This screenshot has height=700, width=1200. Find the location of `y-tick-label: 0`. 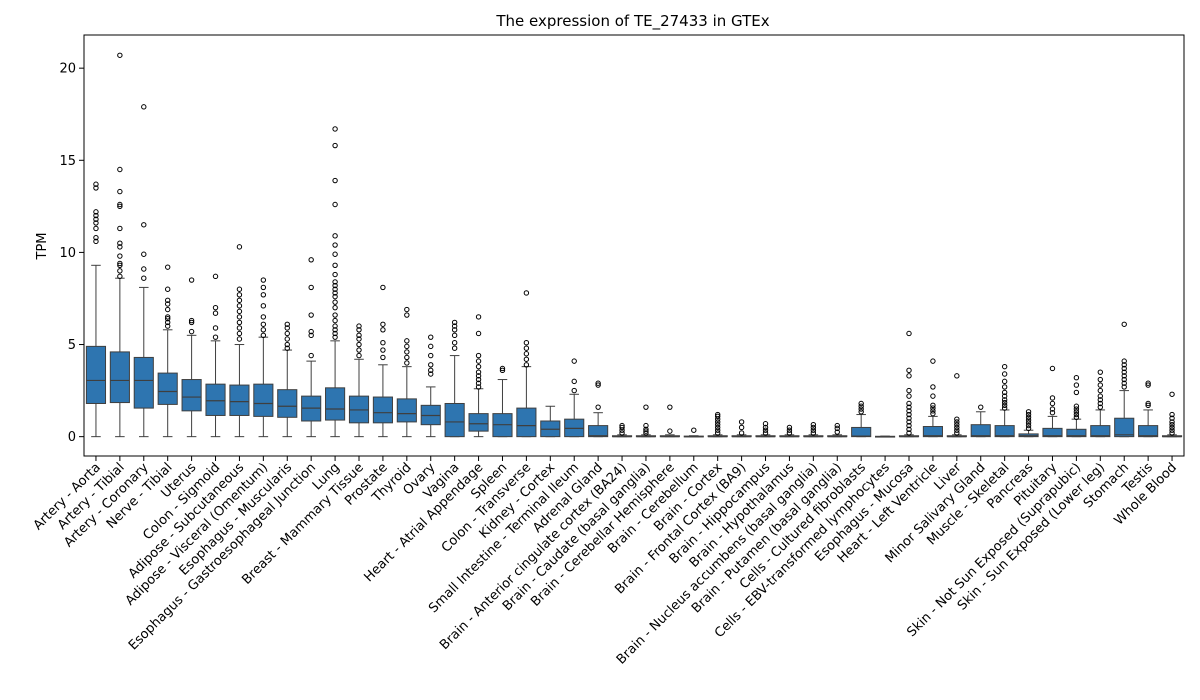

y-tick-label: 0 is located at coordinates (72, 437).